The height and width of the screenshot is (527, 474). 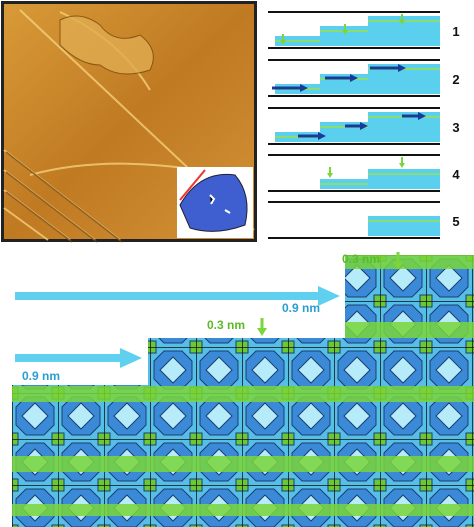 I want to click on panel-number: 2, so click(x=455, y=79).